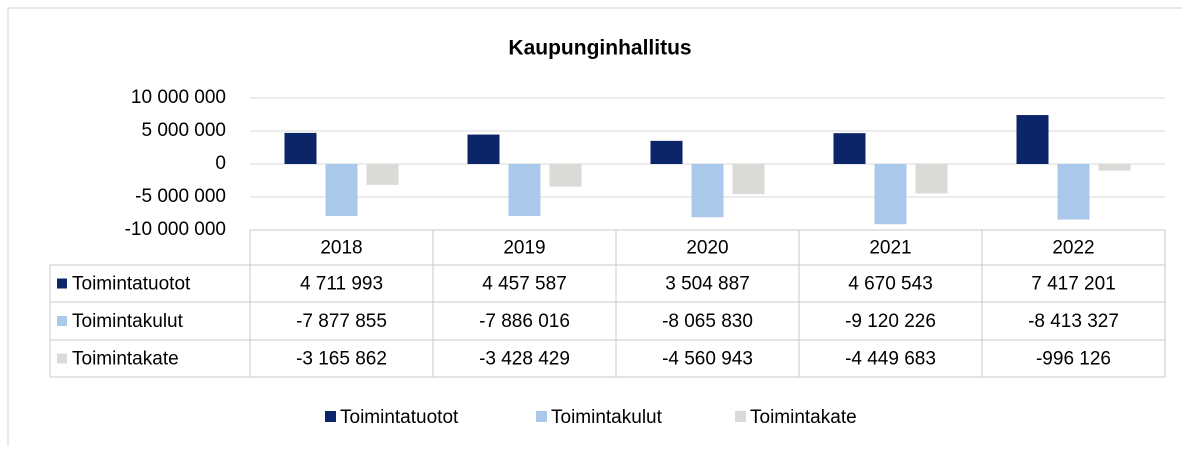  I want to click on table-value: 3 504 887, so click(707, 284).